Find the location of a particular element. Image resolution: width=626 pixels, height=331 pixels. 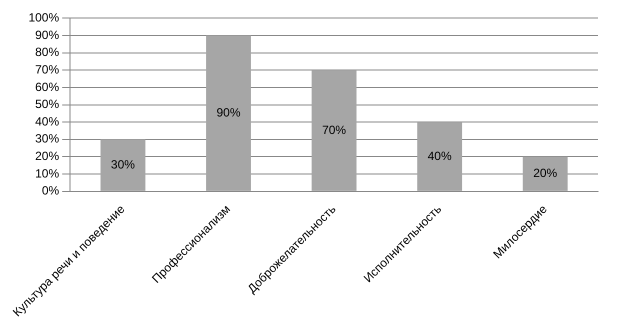

data-label: 70% is located at coordinates (334, 129).